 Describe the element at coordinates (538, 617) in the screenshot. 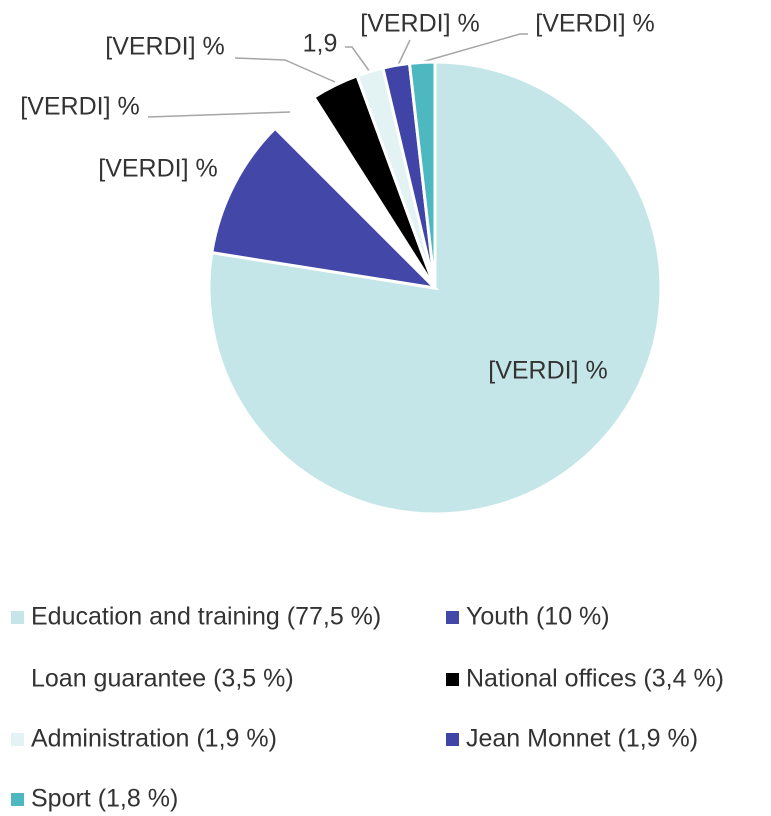

I see `legend-label: Youth (10 %)` at that location.